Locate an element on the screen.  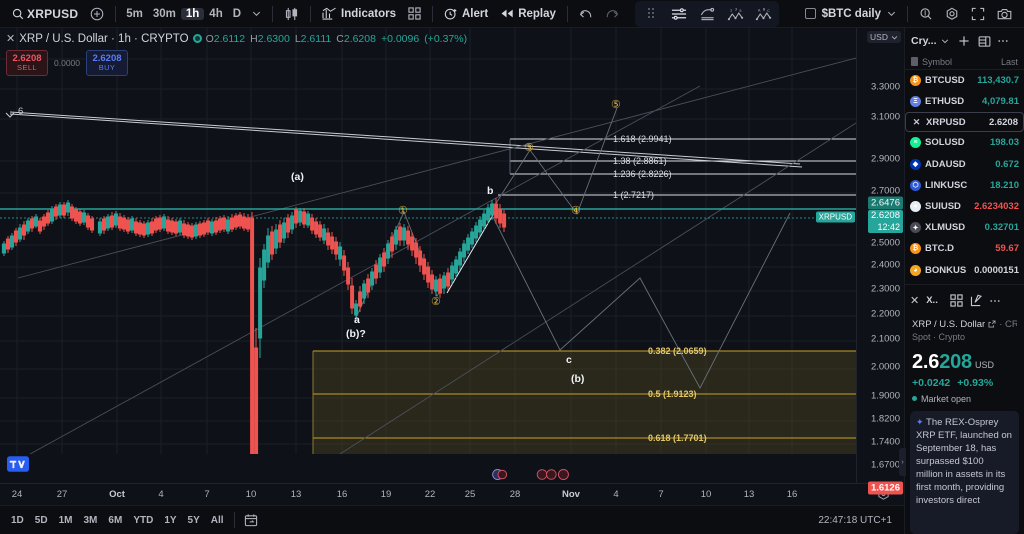
range-buttons: 1D 5D 1M 3M 6M YTD 1Y 5Y All is located at coordinates (117, 520).